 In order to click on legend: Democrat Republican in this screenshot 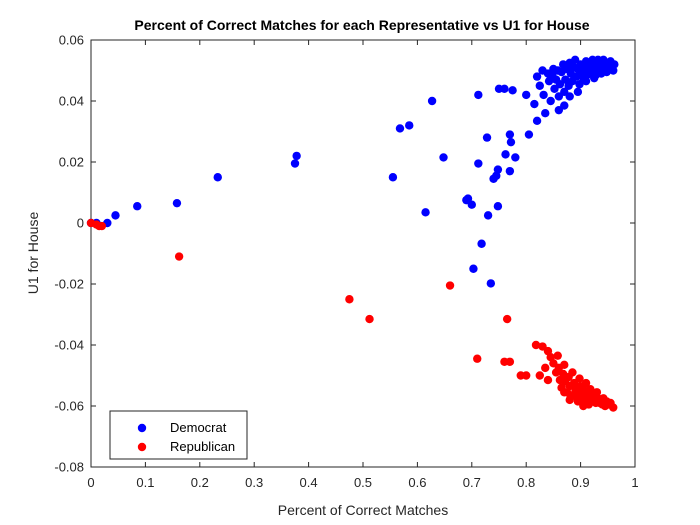, I will do `click(178, 435)`.